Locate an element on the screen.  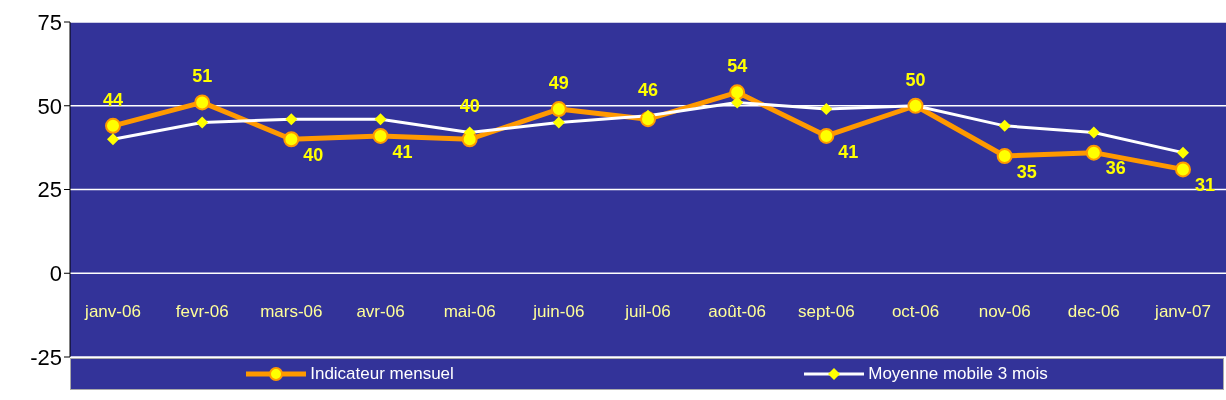
data-label: 44 is located at coordinates (113, 99).